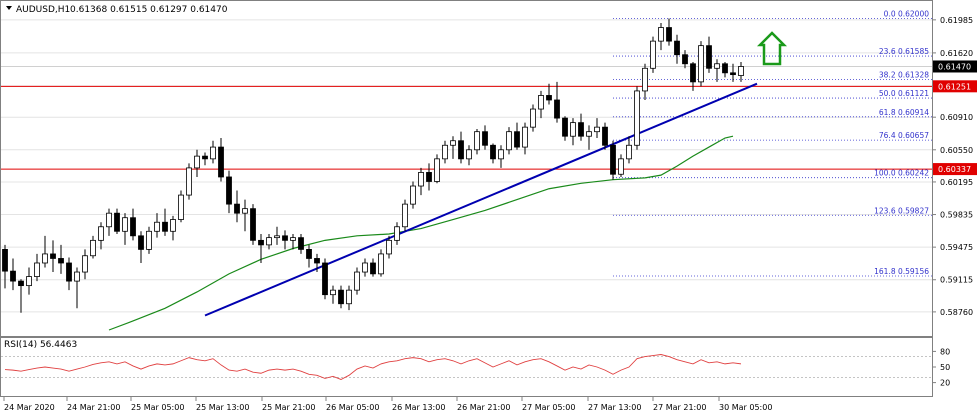 The image size is (979, 419). What do you see at coordinates (93, 407) in the screenshot?
I see `time-tick-label: 24 Mar 21:00` at bounding box center [93, 407].